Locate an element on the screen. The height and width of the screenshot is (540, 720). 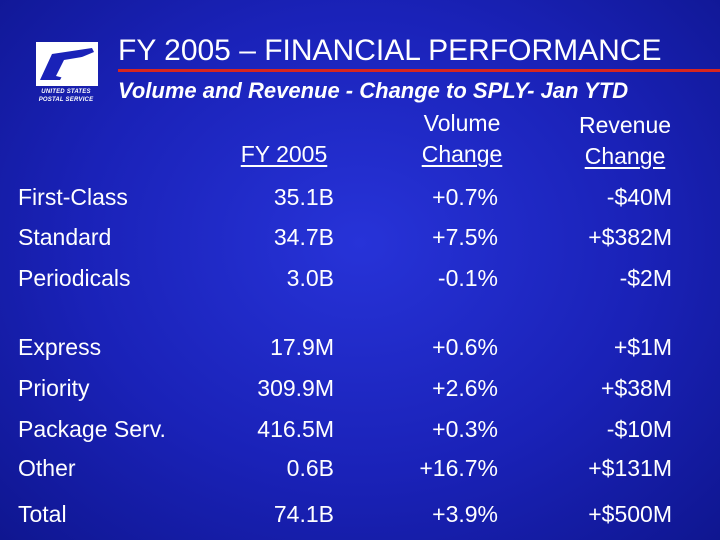
usps-logo: UNITED STATES POSTAL SERVICE is located at coordinates (66, 75).